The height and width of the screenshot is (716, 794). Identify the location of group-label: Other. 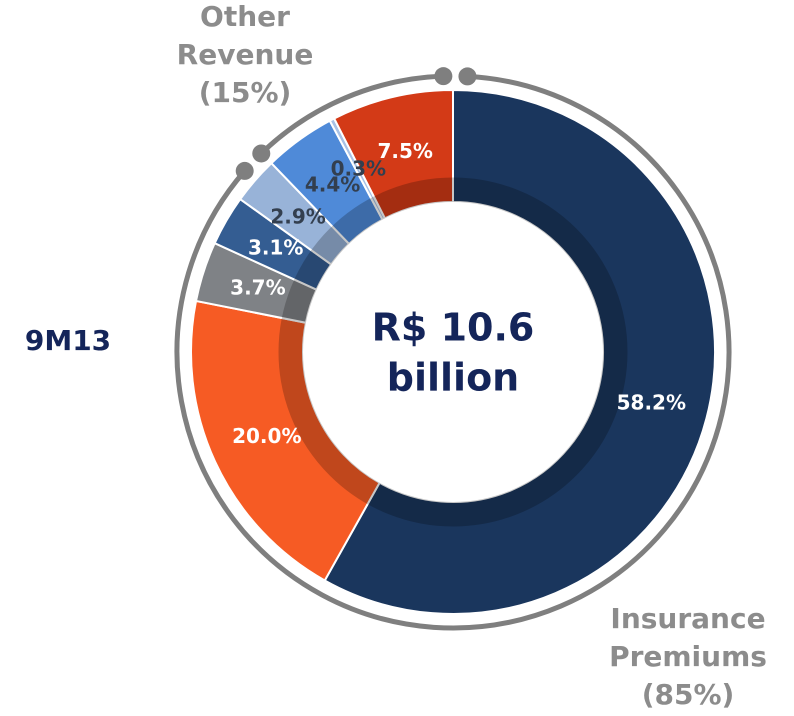
(245, 16).